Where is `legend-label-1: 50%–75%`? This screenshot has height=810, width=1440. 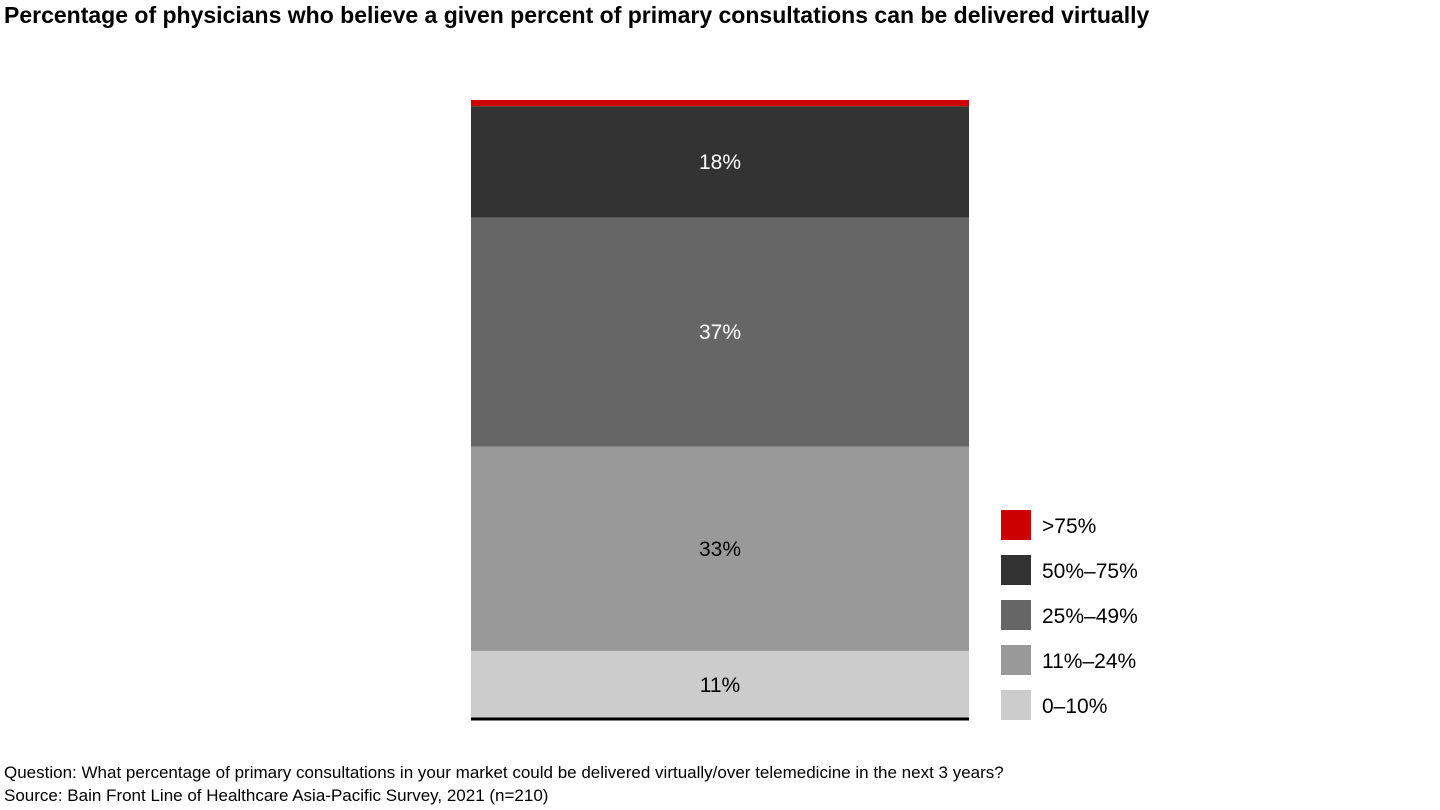 legend-label-1: 50%–75% is located at coordinates (1090, 571).